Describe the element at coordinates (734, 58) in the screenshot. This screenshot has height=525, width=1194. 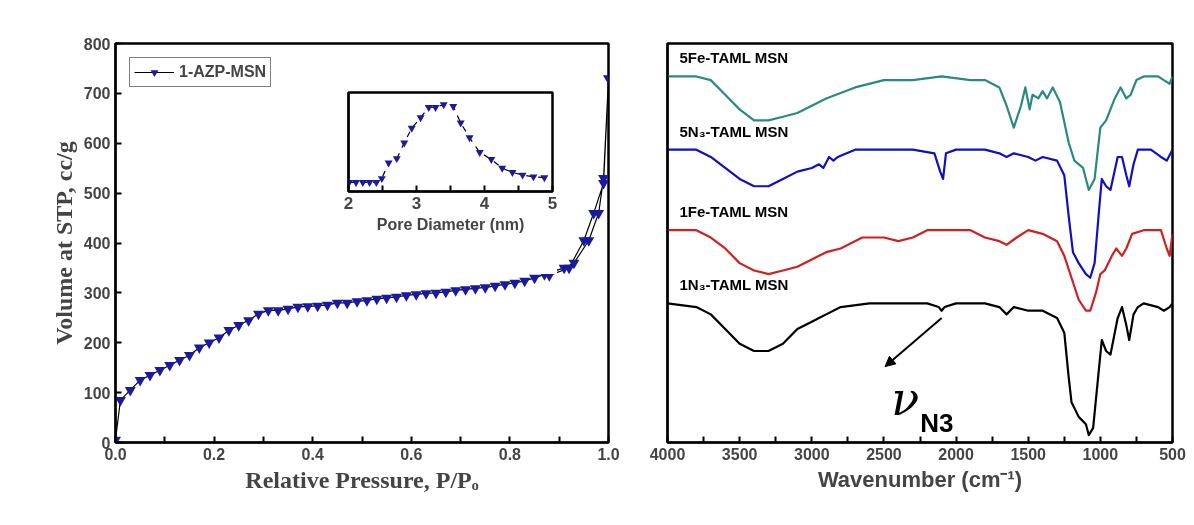
I see `series-label: 5Fe-TAML MSN` at that location.